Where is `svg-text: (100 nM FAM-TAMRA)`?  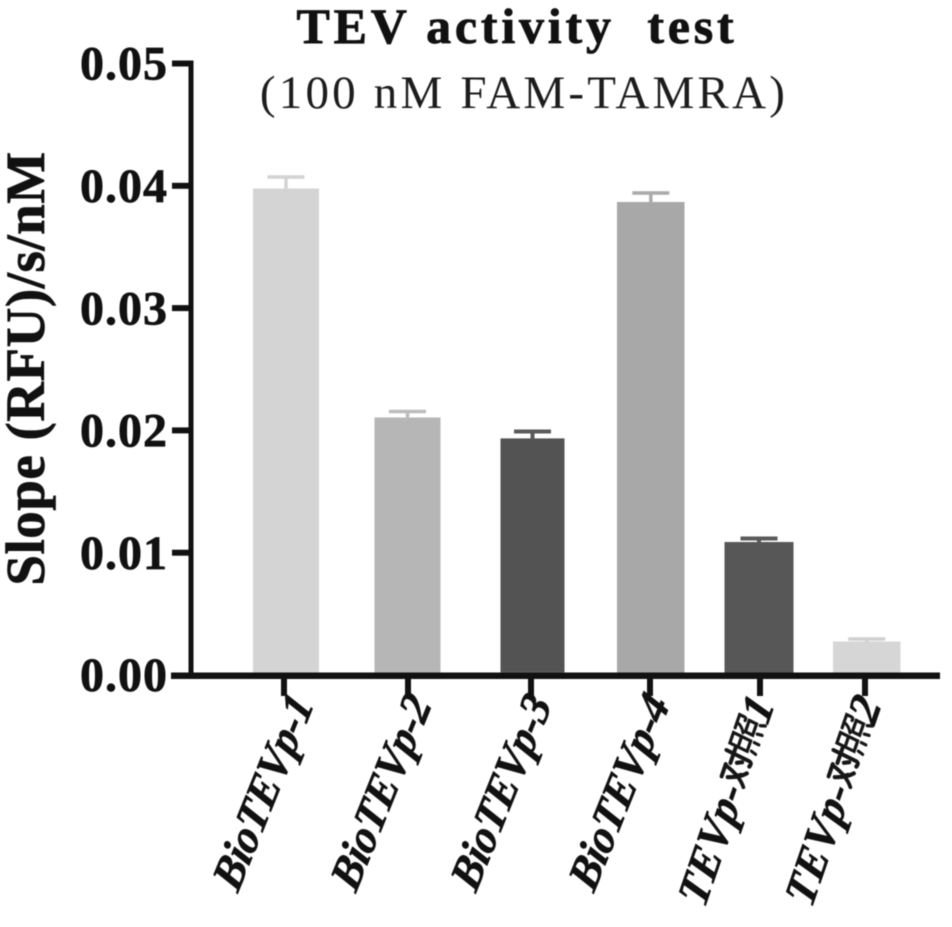
svg-text: (100 nM FAM-TAMRA) is located at coordinates (524, 93).